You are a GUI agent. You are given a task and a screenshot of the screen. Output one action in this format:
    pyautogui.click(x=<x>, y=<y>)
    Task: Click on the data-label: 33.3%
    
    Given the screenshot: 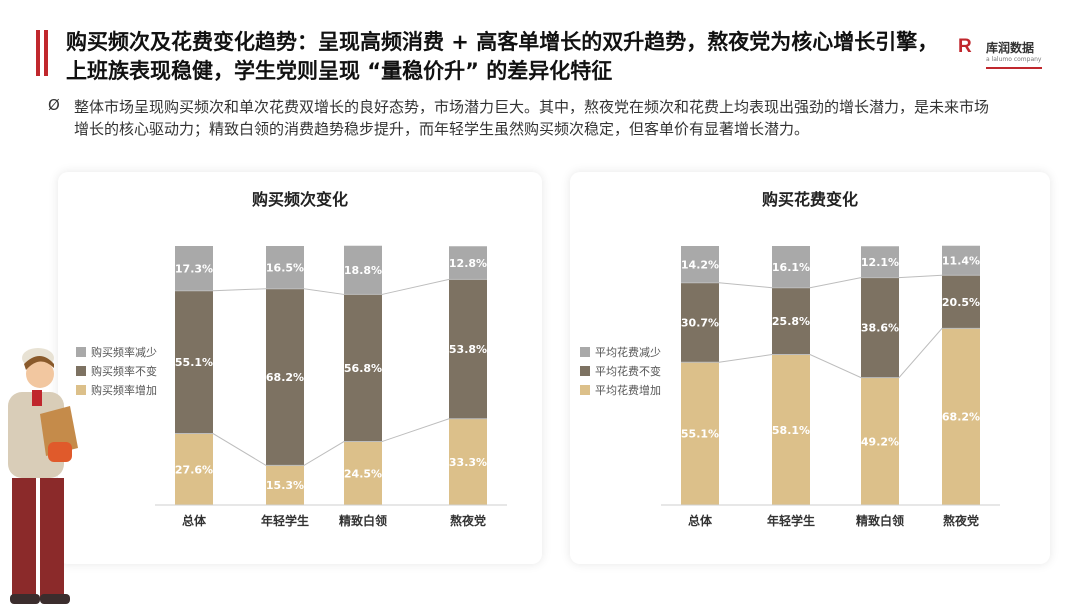 What is the action you would take?
    pyautogui.click(x=468, y=462)
    